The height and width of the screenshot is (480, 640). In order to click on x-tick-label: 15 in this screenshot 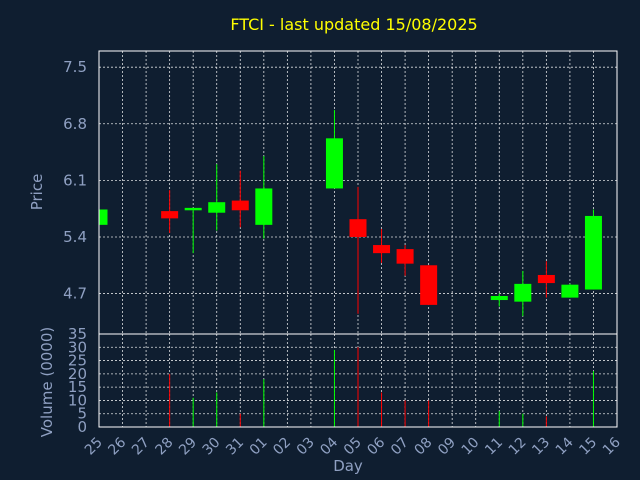, I will do `click(588, 447)`.